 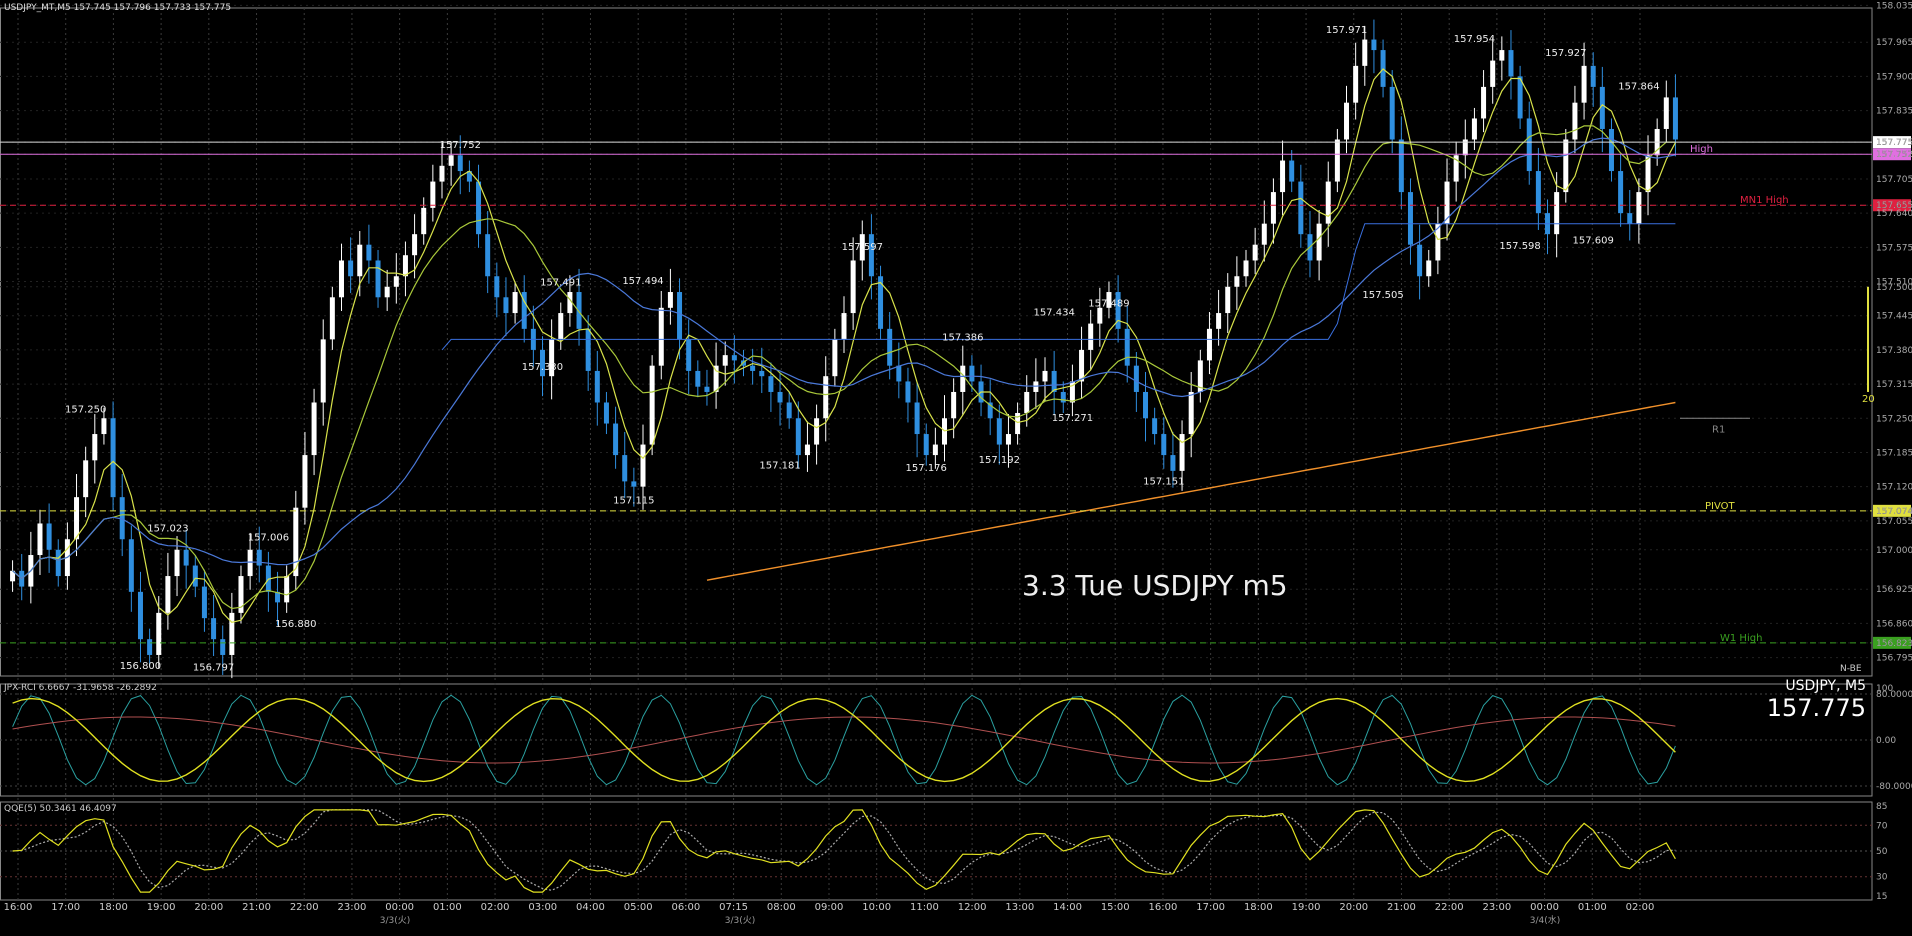 What do you see at coordinates (167, 529) in the screenshot?
I see `price-label: 157.023` at bounding box center [167, 529].